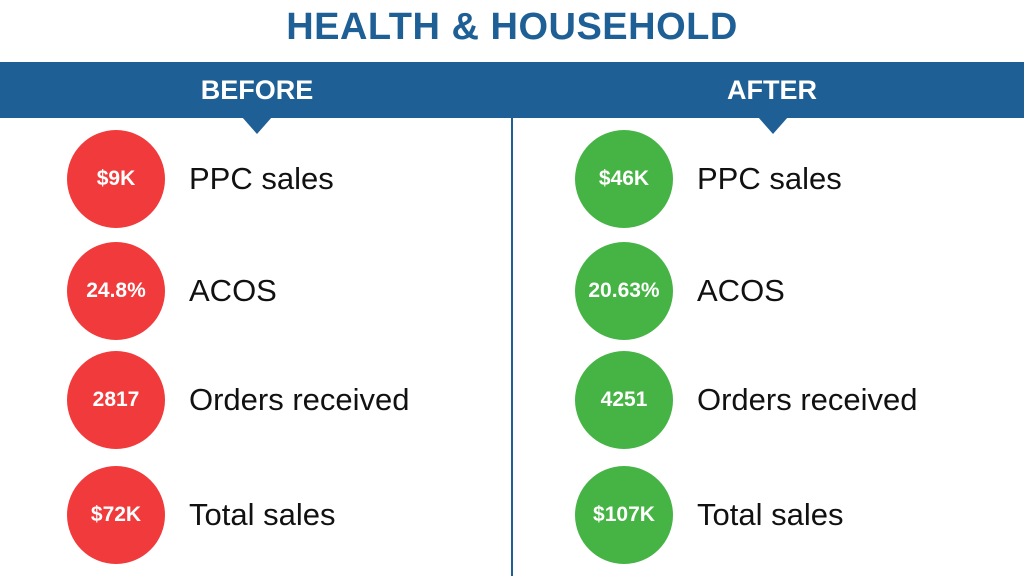 This screenshot has width=1024, height=576. What do you see at coordinates (624, 179) in the screenshot?
I see `after-value-badge: $46K` at bounding box center [624, 179].